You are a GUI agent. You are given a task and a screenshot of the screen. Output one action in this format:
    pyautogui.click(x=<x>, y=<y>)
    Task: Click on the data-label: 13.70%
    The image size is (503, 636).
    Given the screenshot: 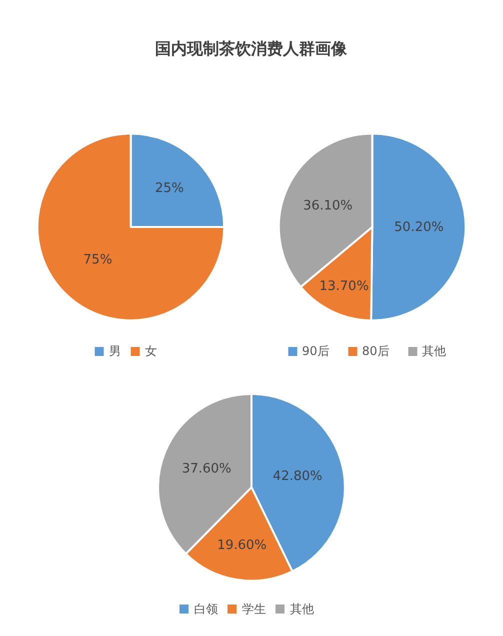 What is the action you would take?
    pyautogui.click(x=344, y=286)
    